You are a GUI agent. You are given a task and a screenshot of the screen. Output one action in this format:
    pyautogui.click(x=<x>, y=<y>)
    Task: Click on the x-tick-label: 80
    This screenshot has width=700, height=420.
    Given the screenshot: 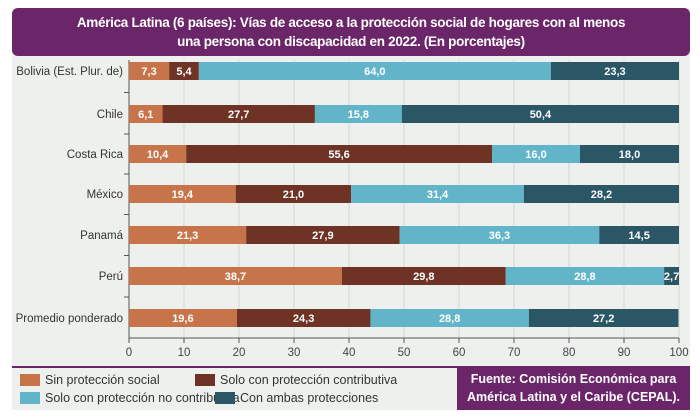 What is the action you would take?
    pyautogui.click(x=569, y=353)
    